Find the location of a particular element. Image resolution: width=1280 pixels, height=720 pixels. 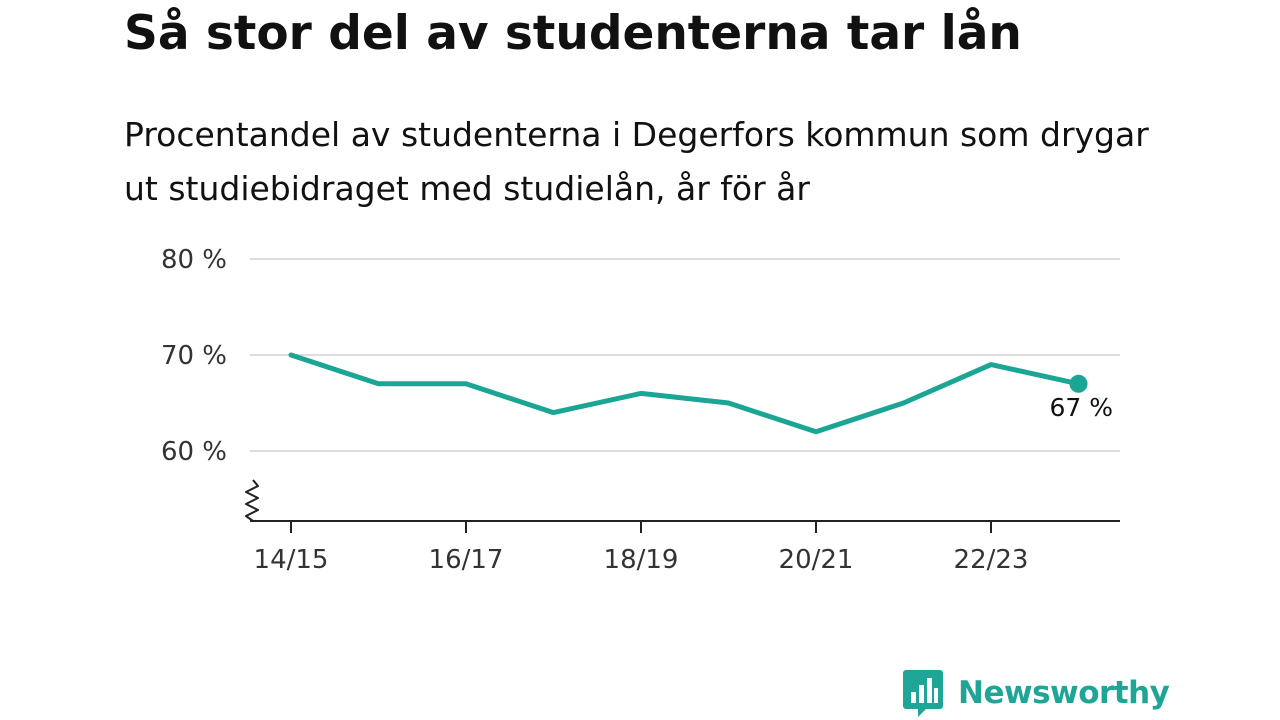

x-tick-label: 20/21 is located at coordinates (816, 560).